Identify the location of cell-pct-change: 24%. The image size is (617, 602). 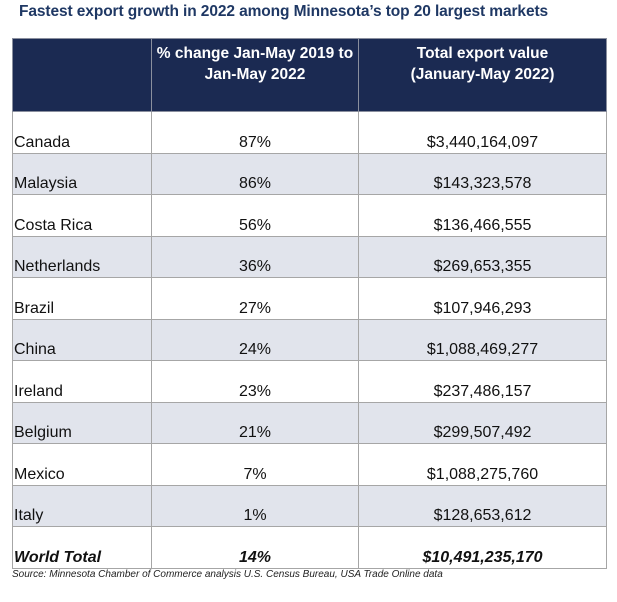
(255, 339).